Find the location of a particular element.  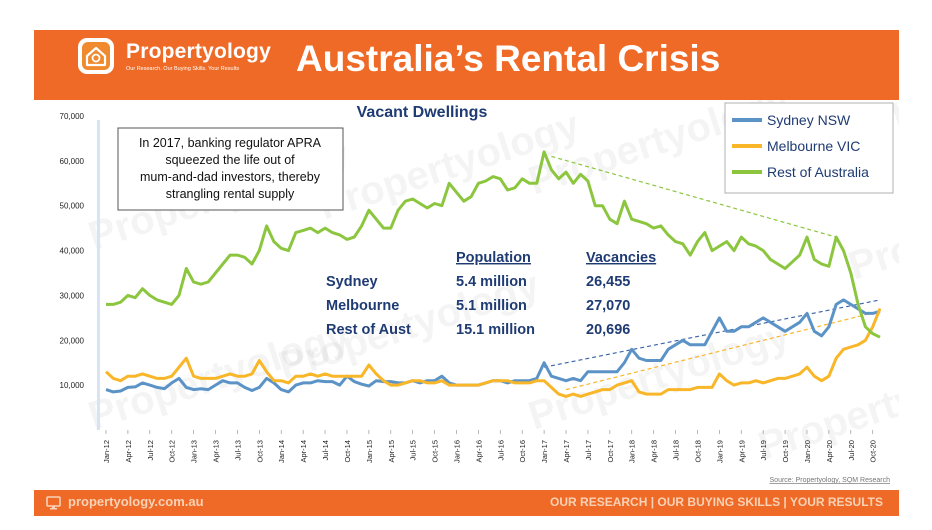

stats-cell: Sydney is located at coordinates (352, 282).